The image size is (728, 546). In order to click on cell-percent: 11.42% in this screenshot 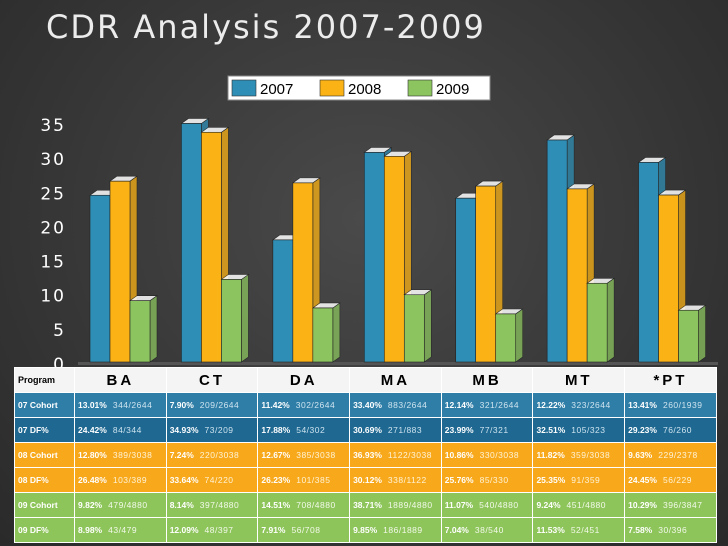, I will do `click(275, 405)`.